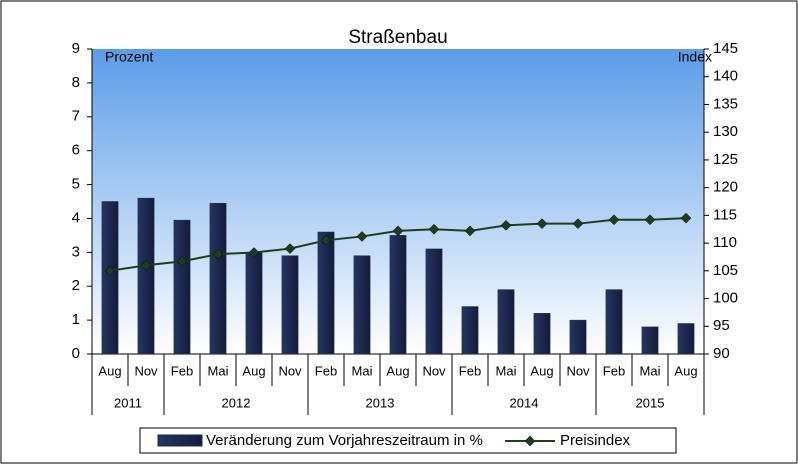 The width and height of the screenshot is (798, 464). Describe the element at coordinates (721, 325) in the screenshot. I see `y2-tick-label: 95` at that location.